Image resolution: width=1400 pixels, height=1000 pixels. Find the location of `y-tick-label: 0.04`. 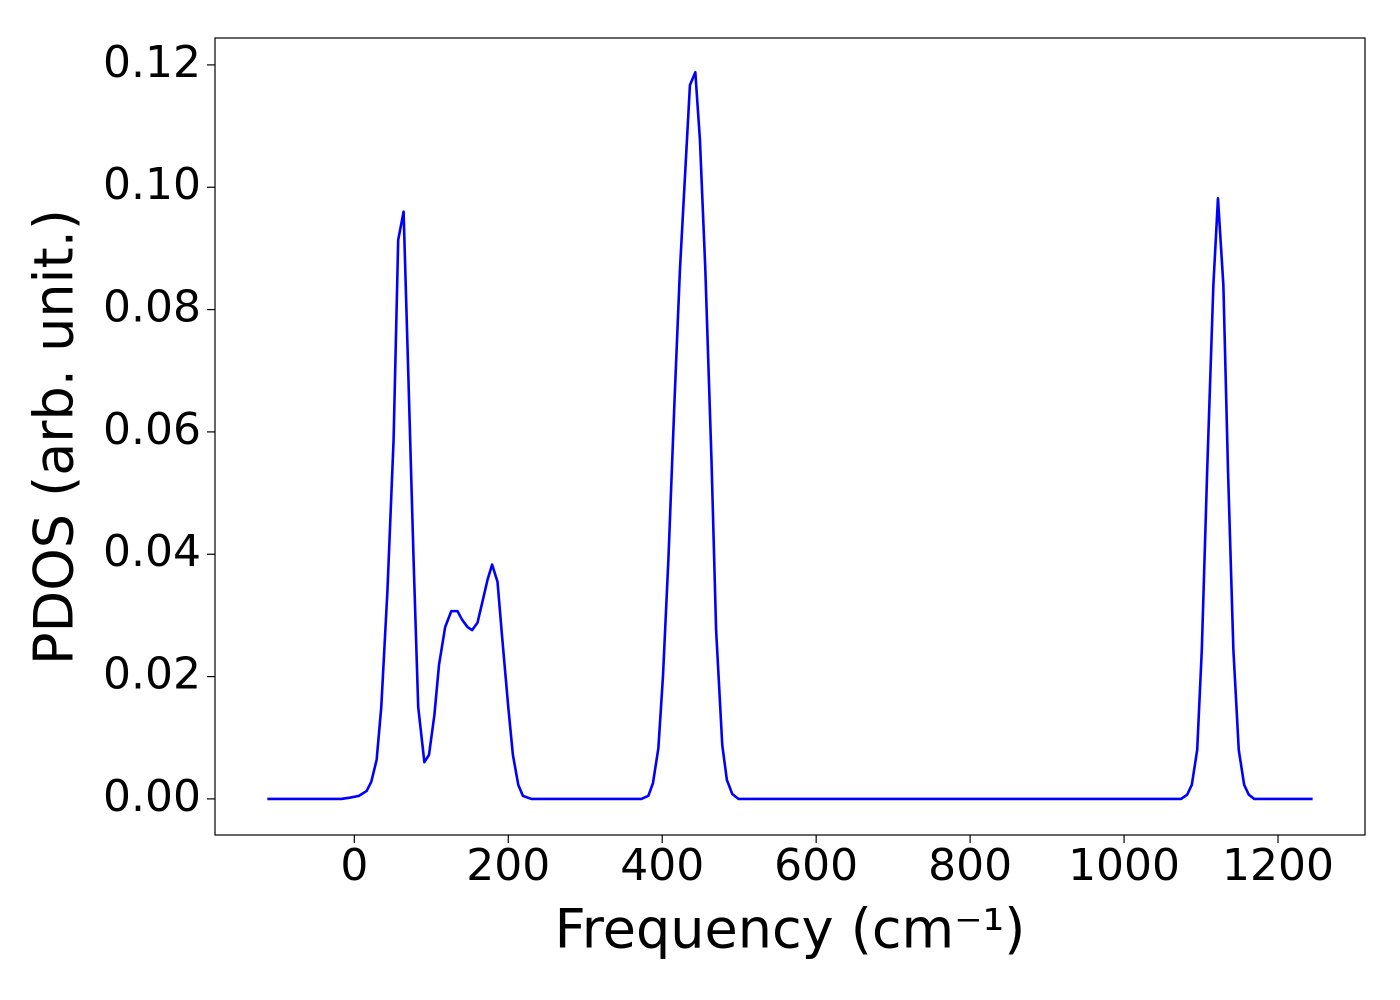

y-tick-label: 0.04 is located at coordinates (152, 551).